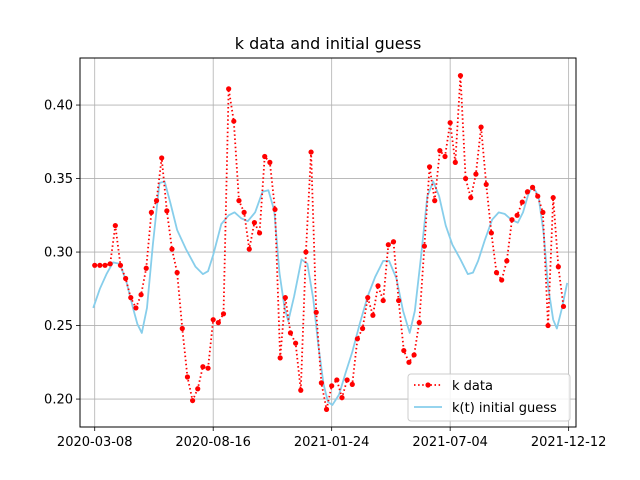  Describe the element at coordinates (213, 442) in the screenshot. I see `x-tick-label: 2020-08-16` at that location.